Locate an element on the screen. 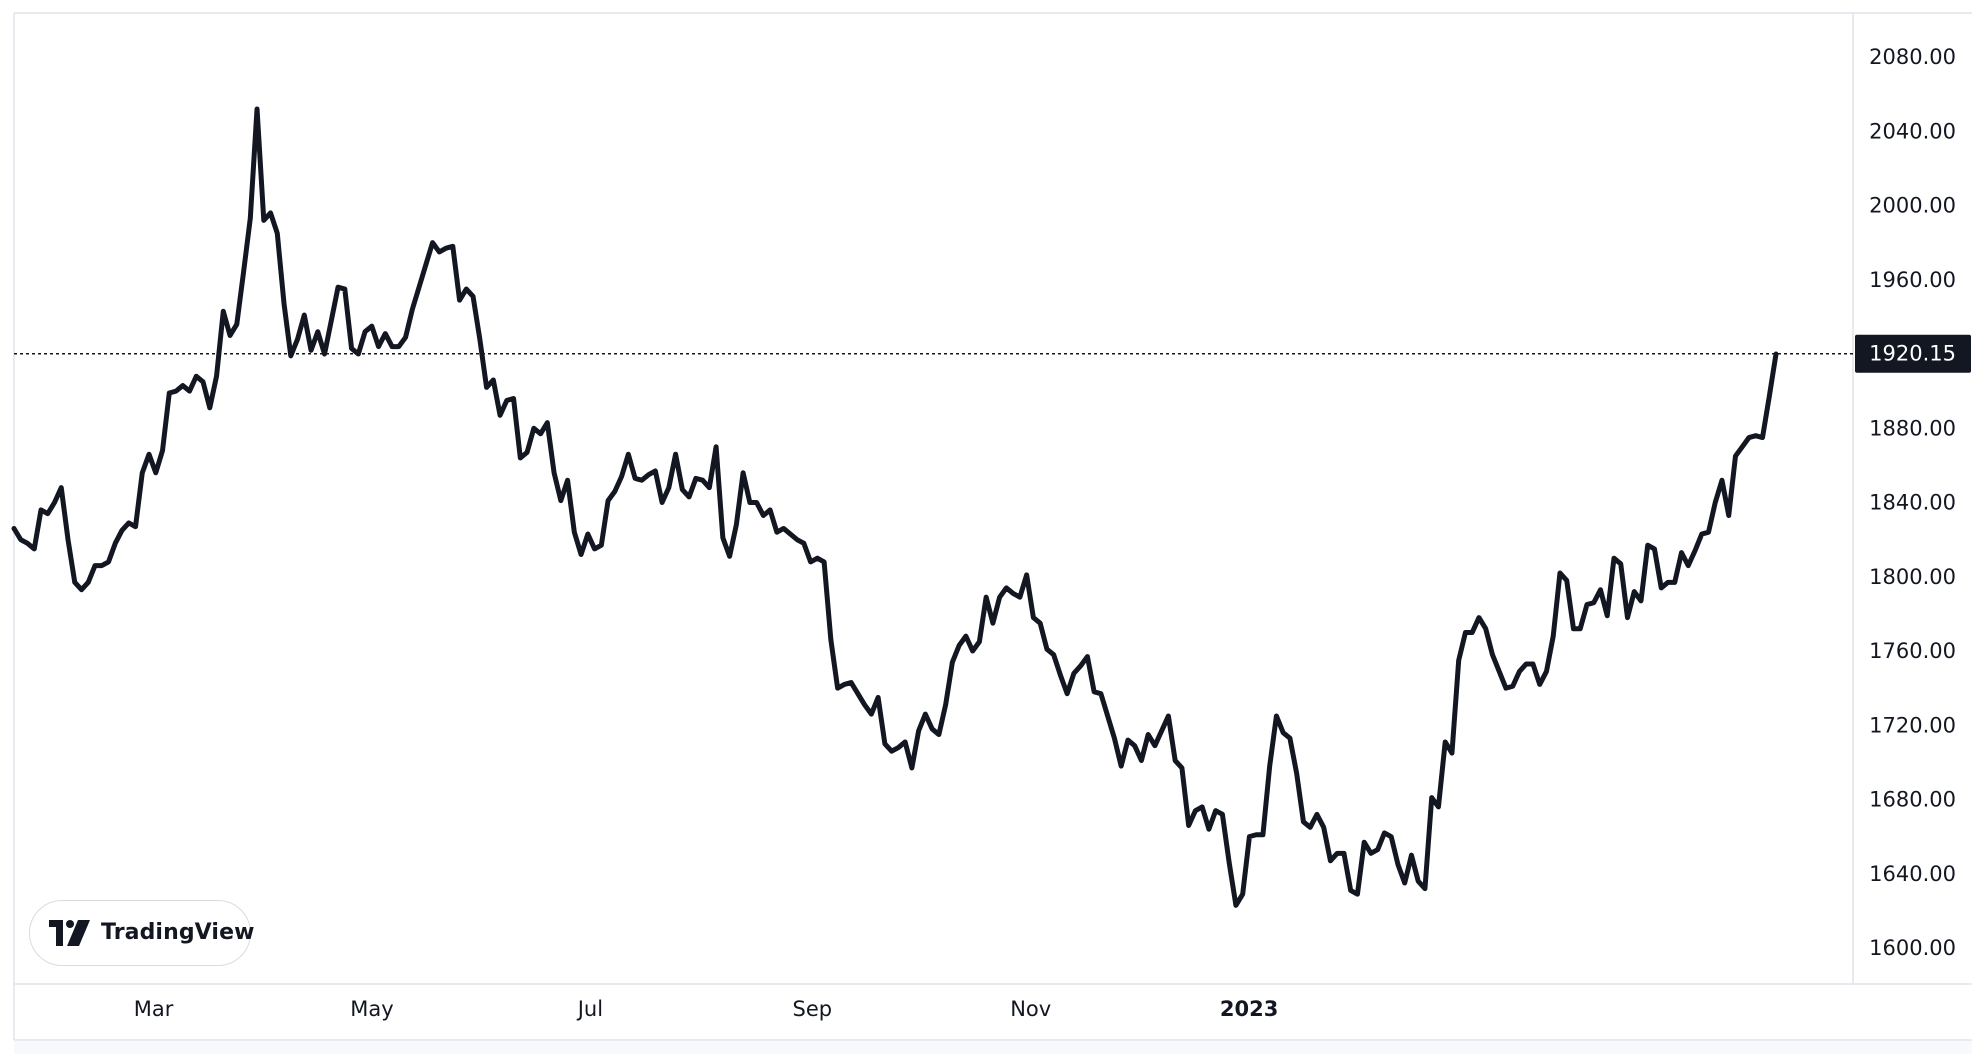  x-tick-label: Nov is located at coordinates (1030, 1009).